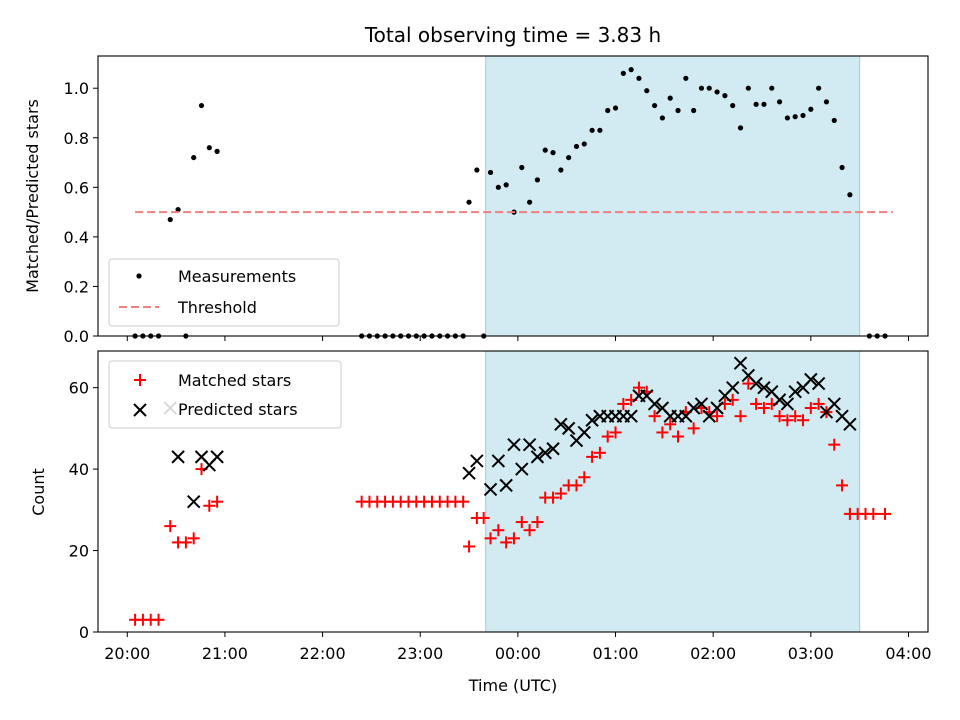 This screenshot has height=720, width=960. Describe the element at coordinates (217, 307) in the screenshot. I see `legend-threshold-label: Threshold` at that location.